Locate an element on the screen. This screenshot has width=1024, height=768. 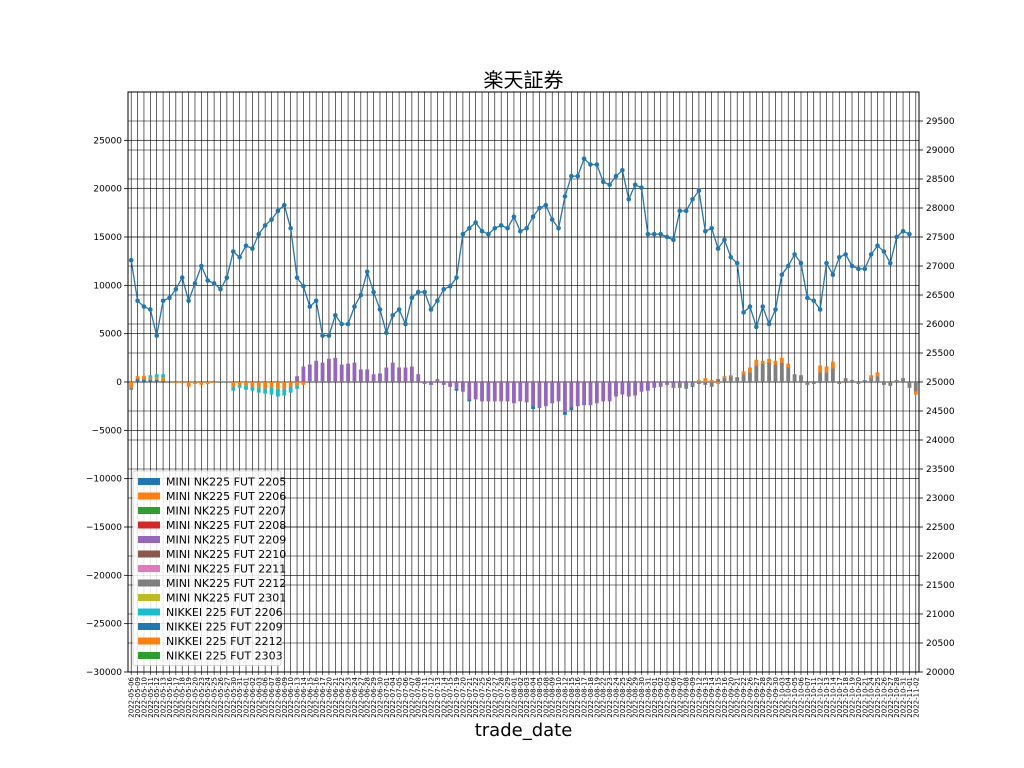
x-tick-label: 2022-06-09 is located at coordinates (285, 697).